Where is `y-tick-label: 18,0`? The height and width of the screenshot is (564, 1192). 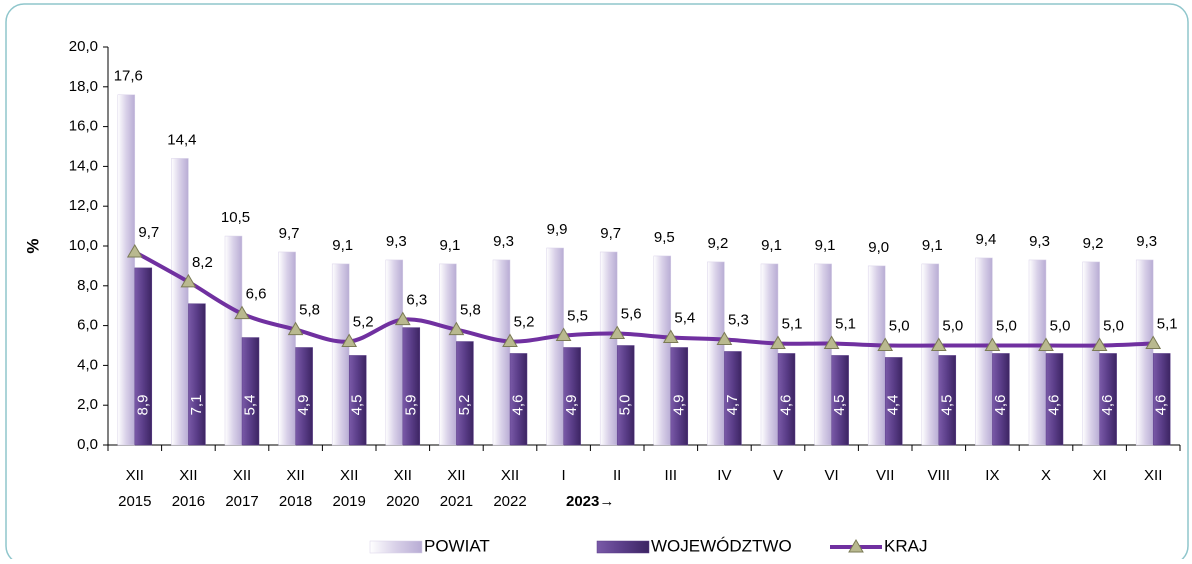 y-tick-label: 18,0 is located at coordinates (83, 86).